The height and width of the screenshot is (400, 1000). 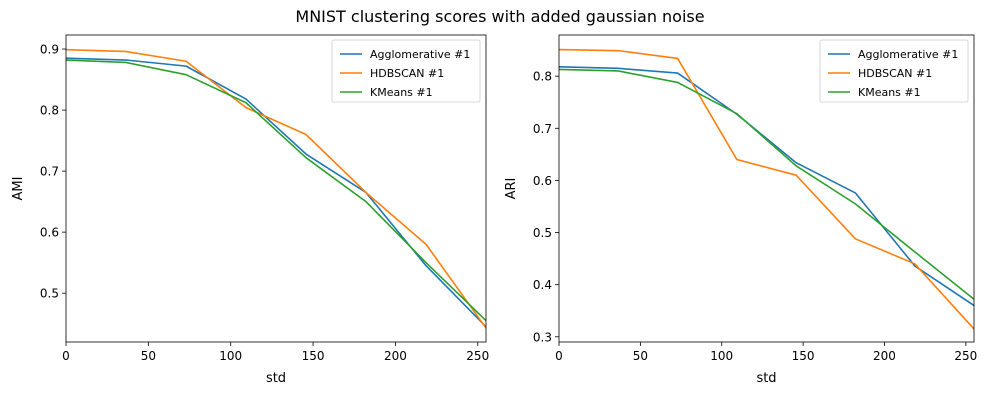 I want to click on y-tick-label: 0.4, so click(x=542, y=285).